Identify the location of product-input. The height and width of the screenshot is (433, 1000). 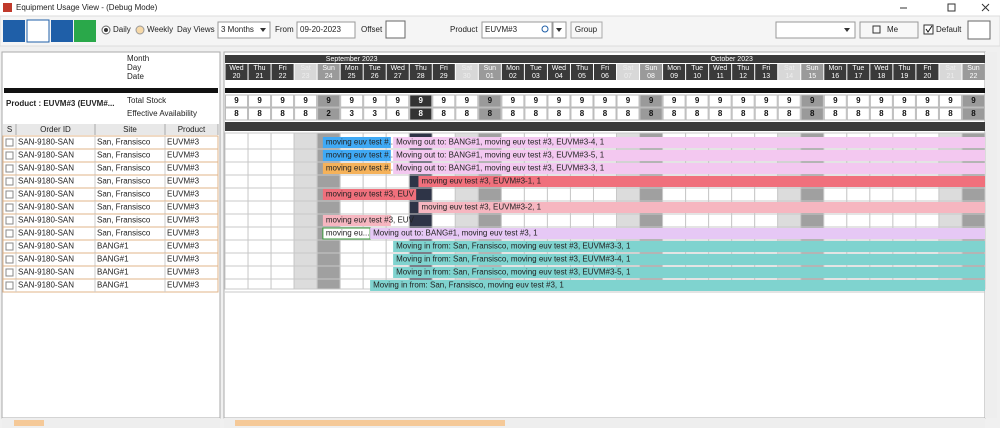
(517, 30).